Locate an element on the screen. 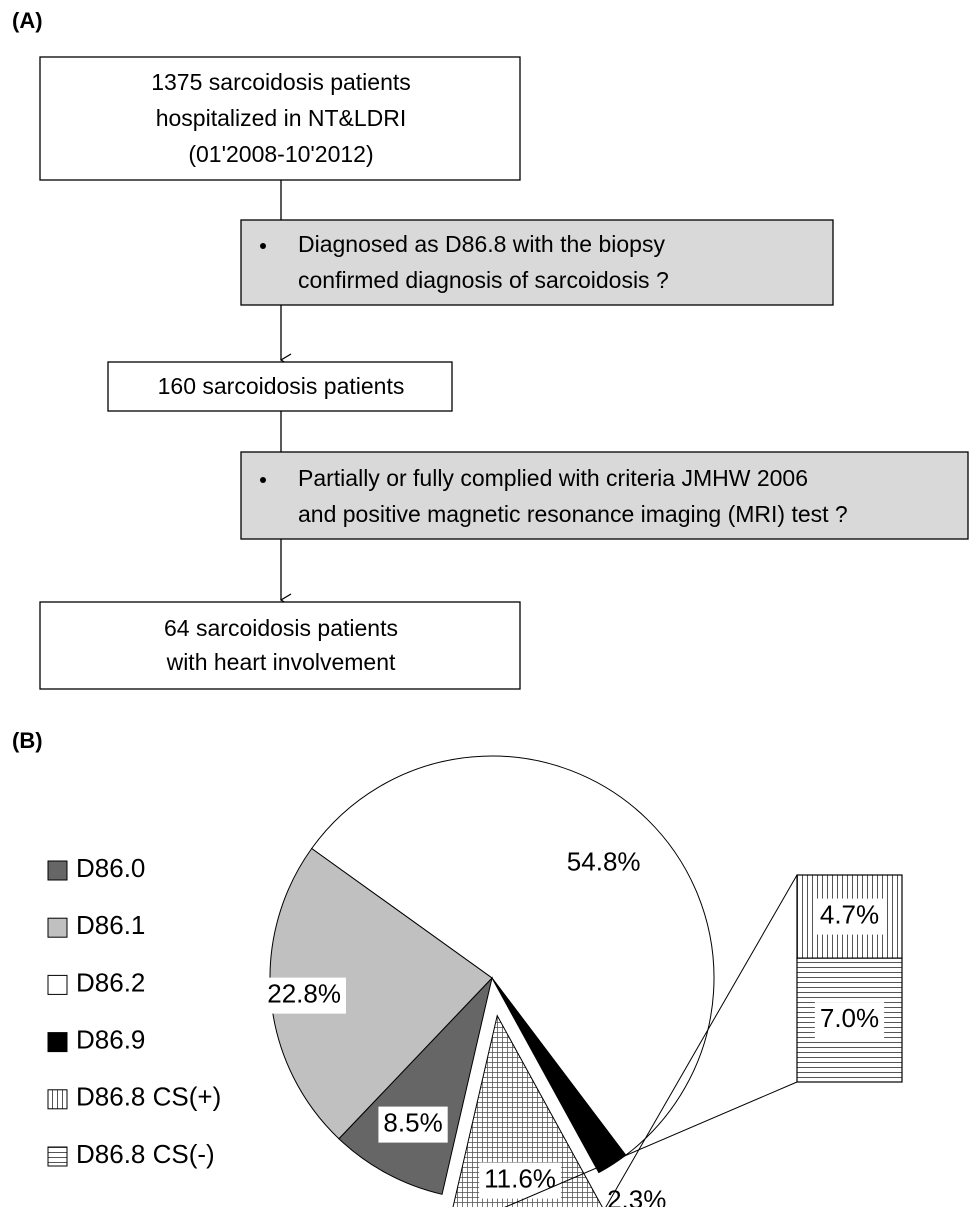 This screenshot has width=970, height=1207. connector is located at coordinates (701, 1040).